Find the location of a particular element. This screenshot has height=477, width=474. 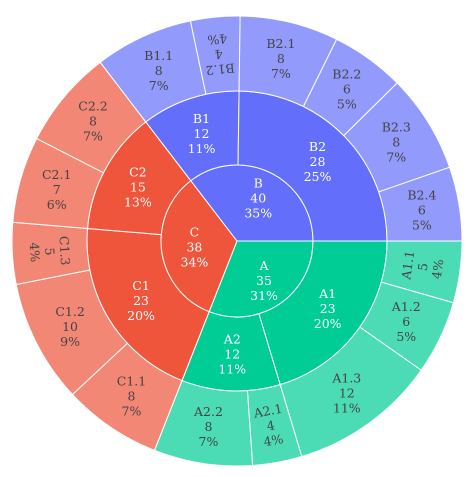

segment-value-a2: 12 is located at coordinates (232, 353).